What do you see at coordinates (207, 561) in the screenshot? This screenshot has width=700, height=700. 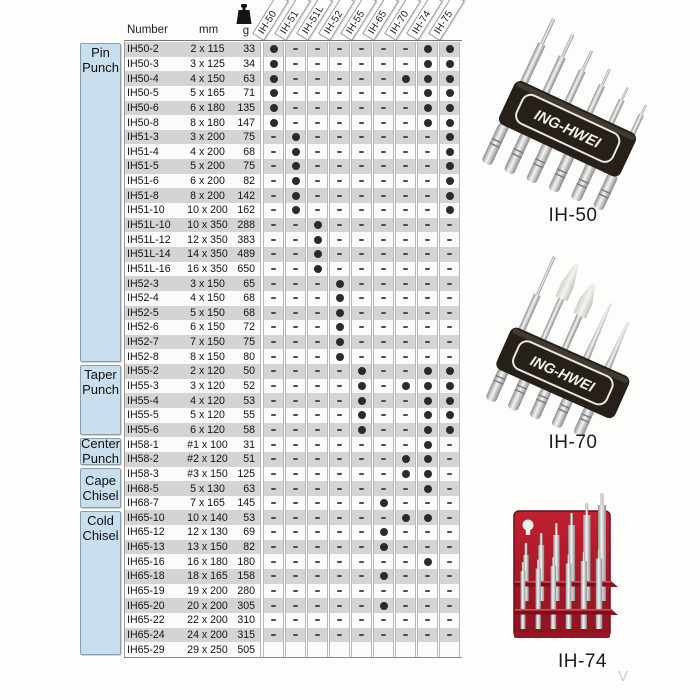 I see `size-mm-value: 16 x 180` at bounding box center [207, 561].